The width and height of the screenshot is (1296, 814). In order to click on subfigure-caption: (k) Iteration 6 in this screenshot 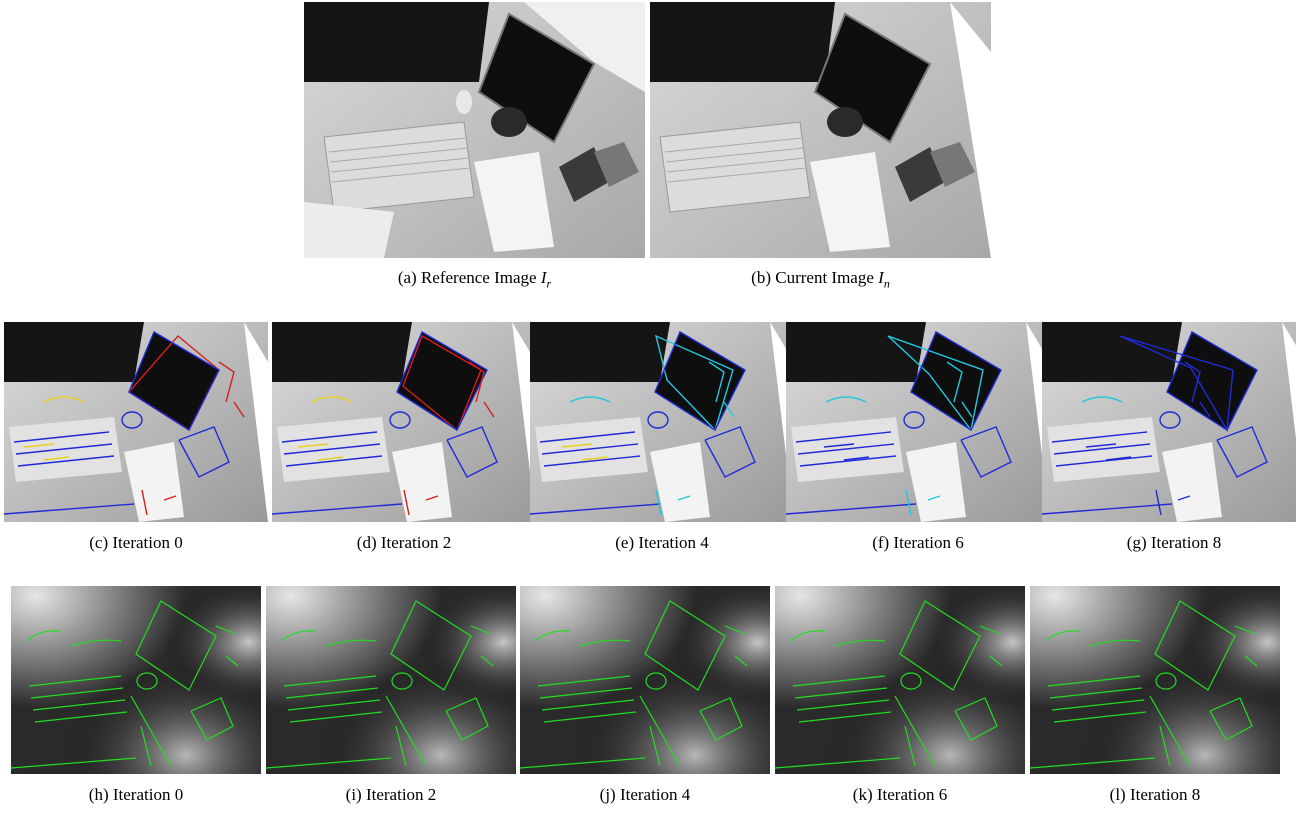, I will do `click(900, 794)`.